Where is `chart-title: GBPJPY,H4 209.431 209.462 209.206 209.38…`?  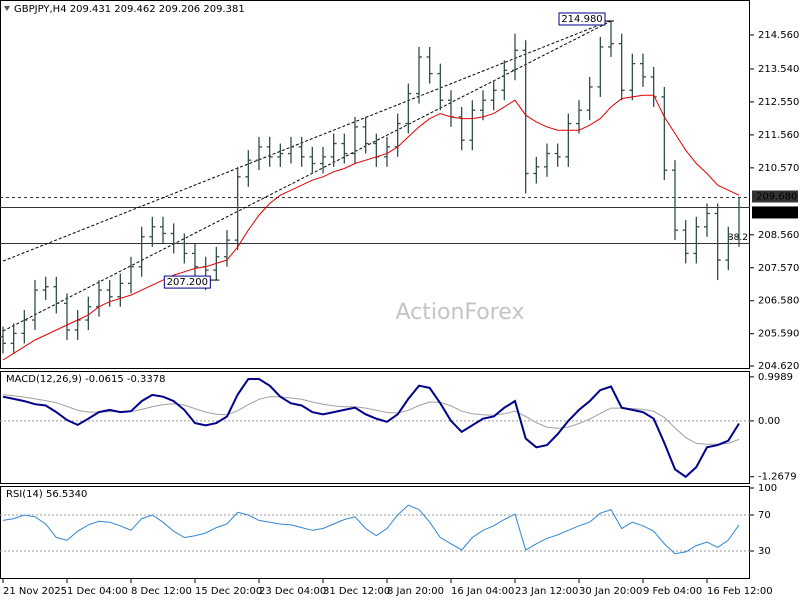
chart-title: GBPJPY,H4 209.431 209.462 209.206 209.38… is located at coordinates (129, 9).